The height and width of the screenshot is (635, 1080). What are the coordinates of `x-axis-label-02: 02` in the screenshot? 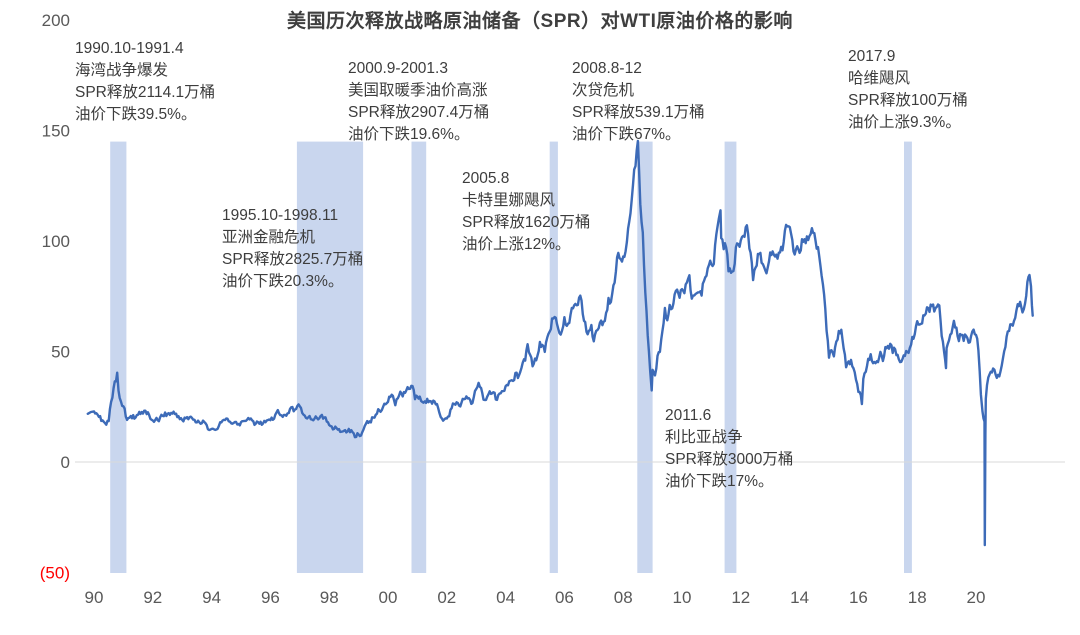 It's located at (446, 597).